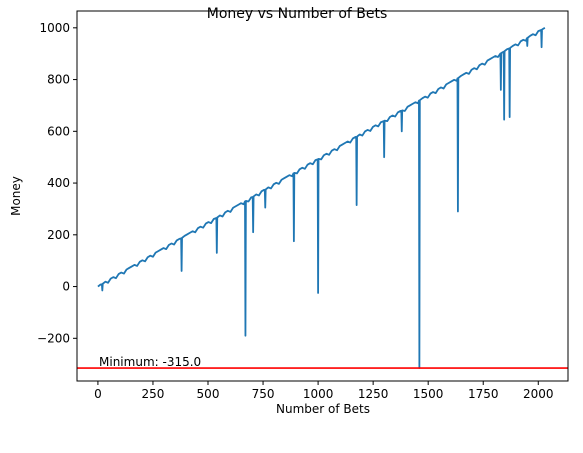 Image resolution: width=583 pixels, height=453 pixels. Describe the element at coordinates (54, 28) in the screenshot. I see `y-tick-label: 1000` at that location.